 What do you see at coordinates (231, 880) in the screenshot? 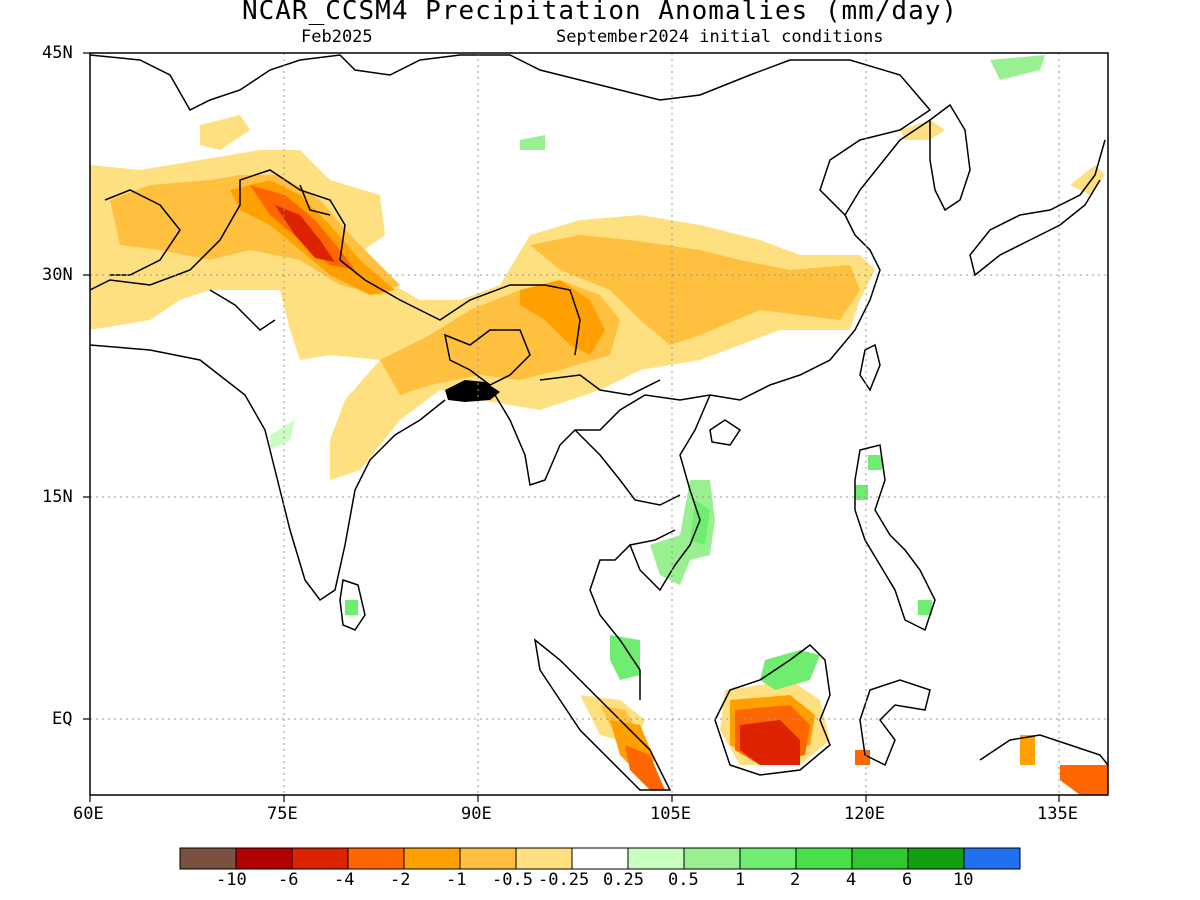
I see `colorbar-label: -10` at bounding box center [231, 880].